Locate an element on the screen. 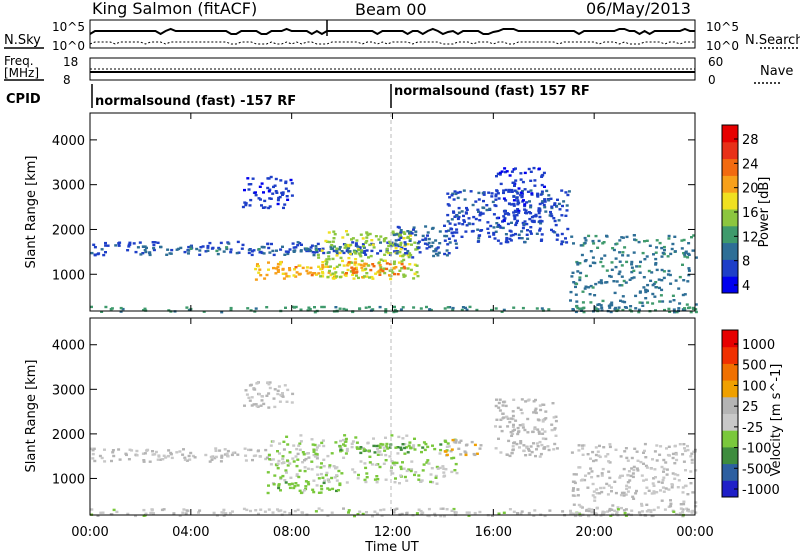 This screenshot has height=554, width=800. date-title: 06/May/2013 is located at coordinates (638, 9).